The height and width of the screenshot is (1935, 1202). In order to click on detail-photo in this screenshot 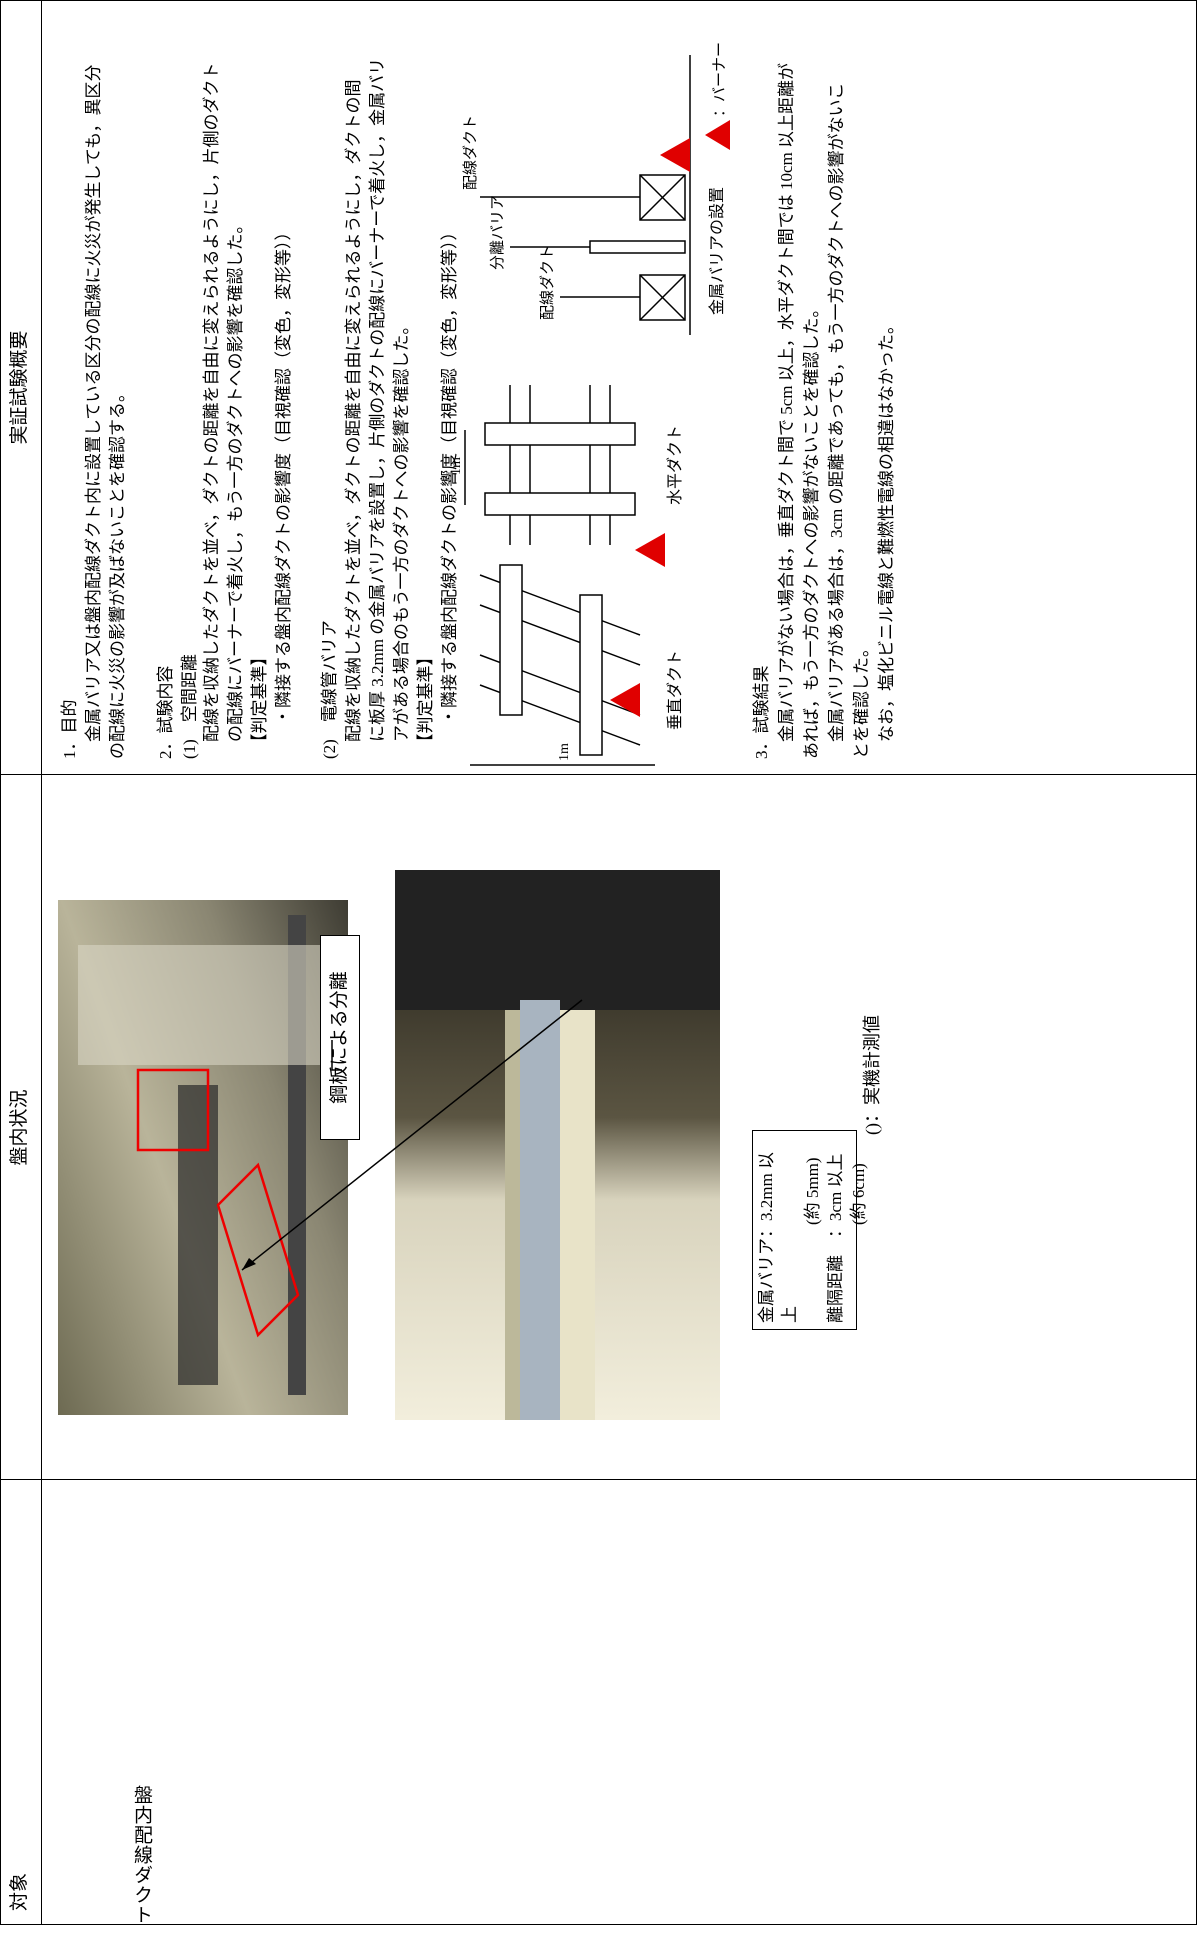, I will do `click(557, 1145)`.